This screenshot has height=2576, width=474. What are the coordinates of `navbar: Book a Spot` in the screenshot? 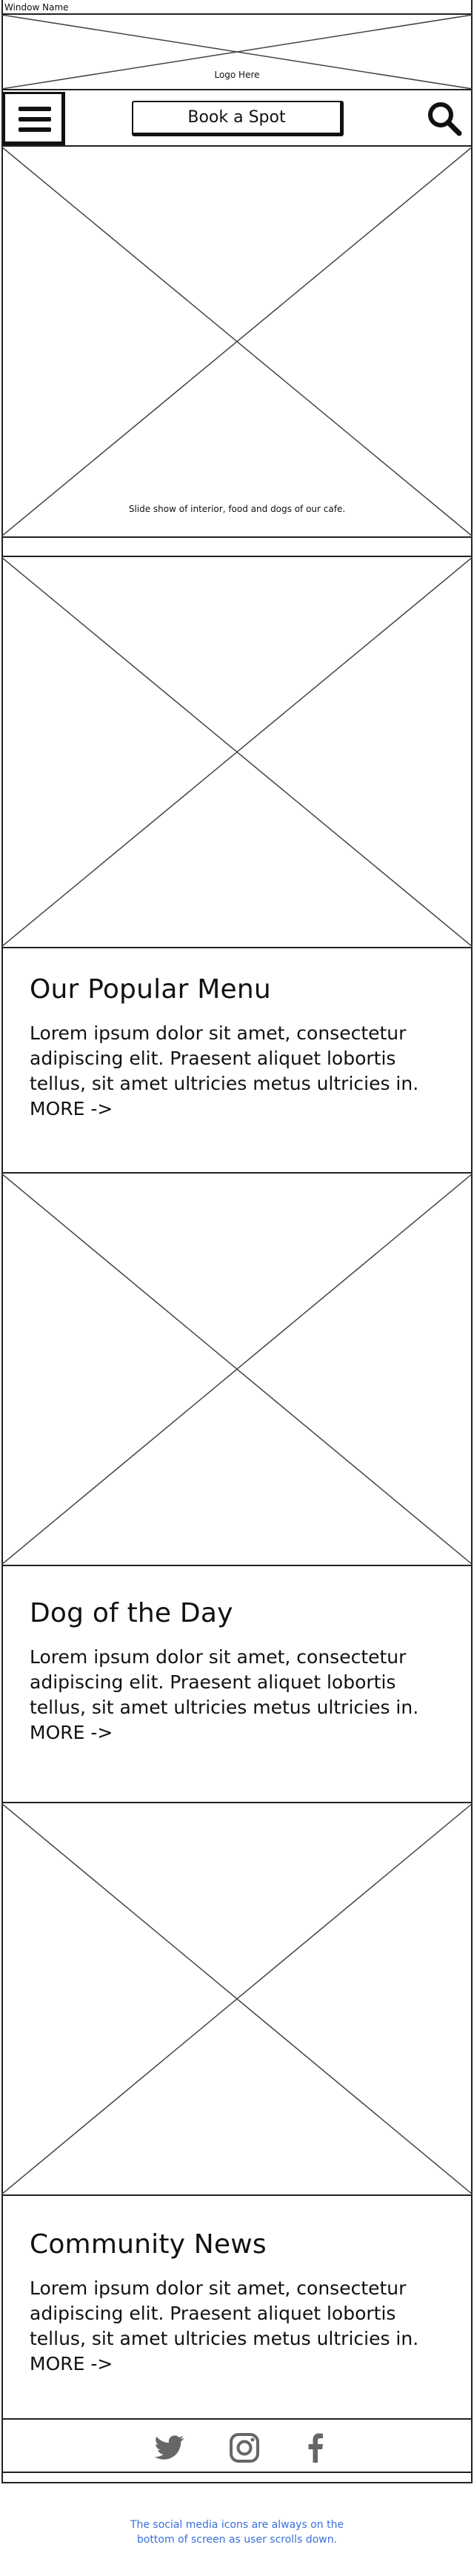 It's located at (237, 118).